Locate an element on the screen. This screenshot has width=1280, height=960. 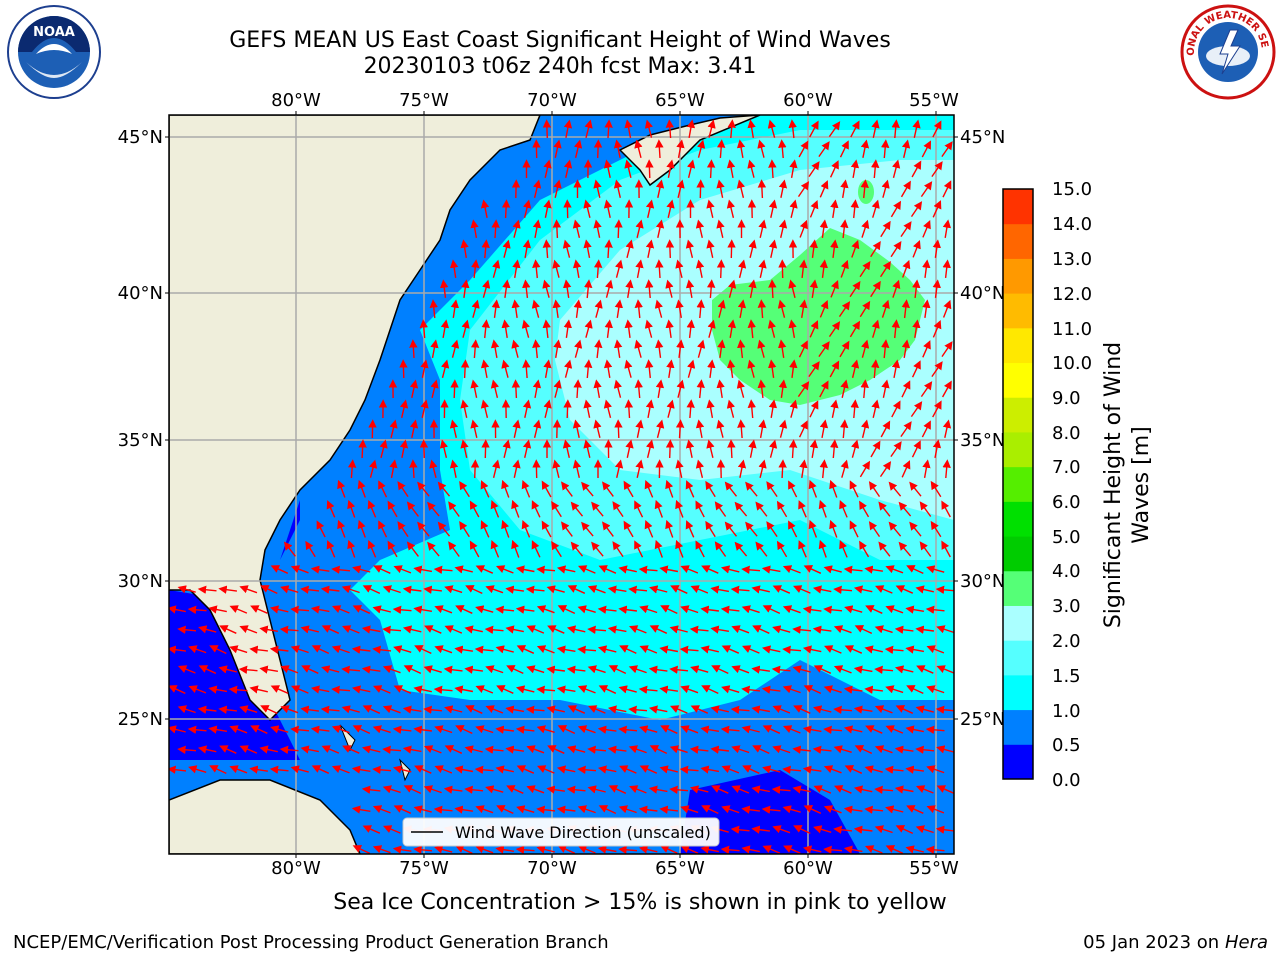
colorbar-segment is located at coordinates (1018, 449).